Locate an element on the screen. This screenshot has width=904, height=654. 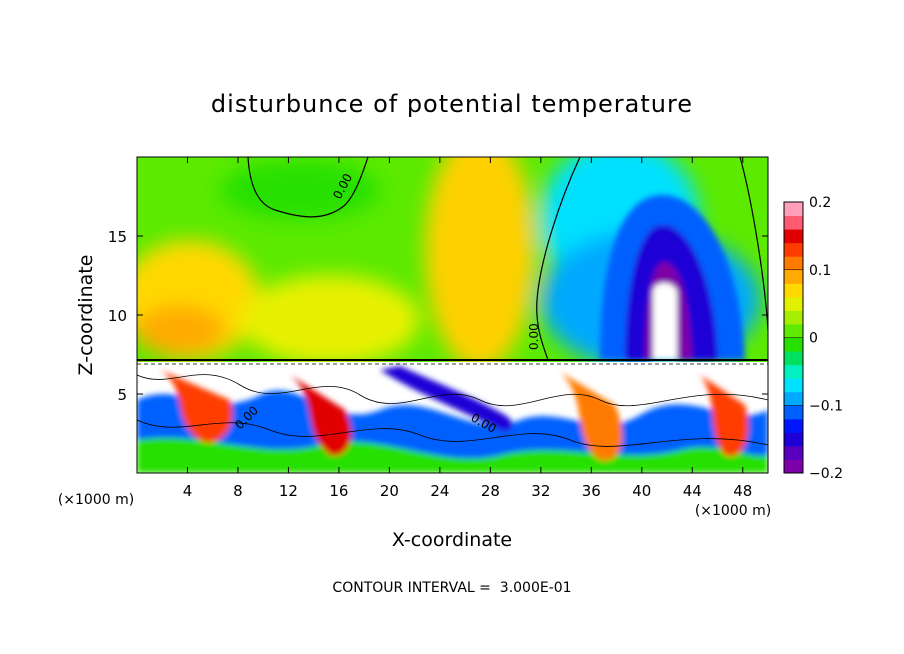
x-tick-label: 16 is located at coordinates (338, 491).